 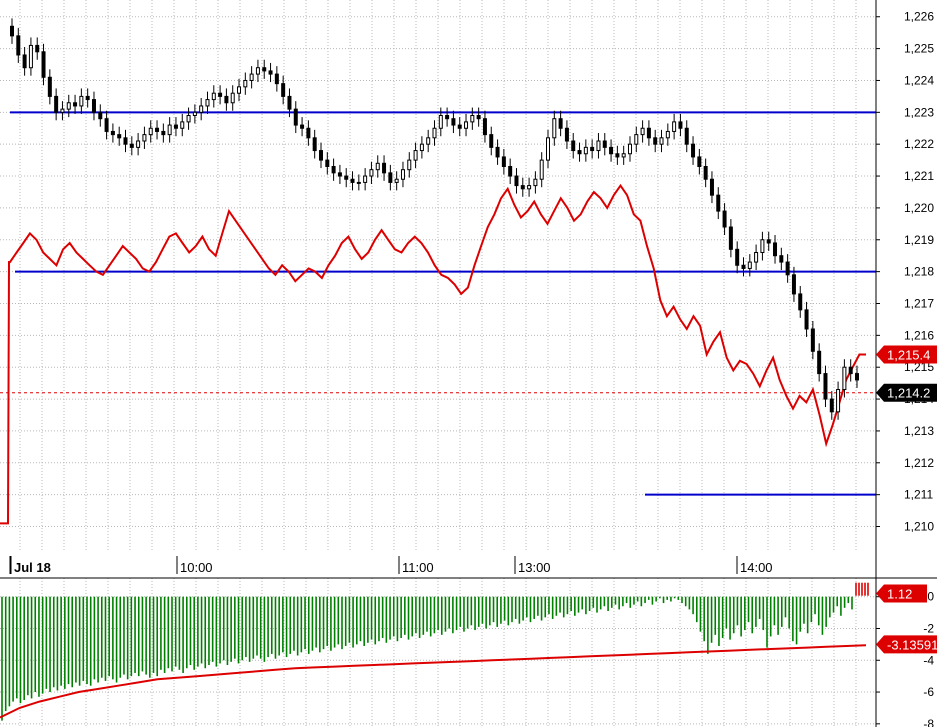 I want to click on price-tick-label: 1,216, so click(x=919, y=335).